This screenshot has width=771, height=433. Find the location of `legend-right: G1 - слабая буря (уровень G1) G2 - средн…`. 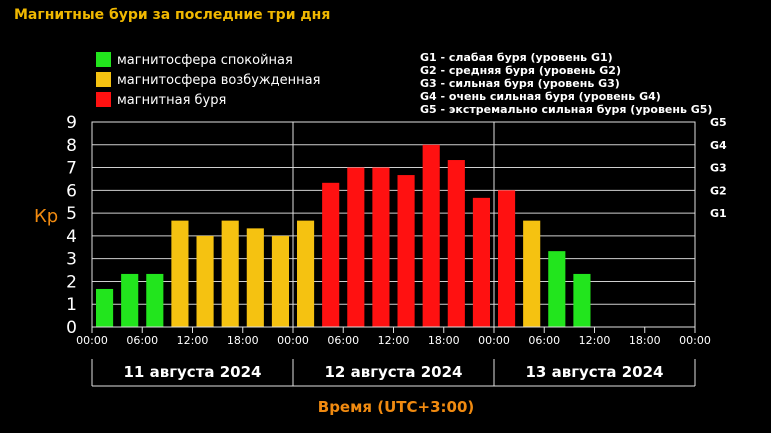

legend-right: G1 - слабая буря (уровень G1) G2 - средн… is located at coordinates (566, 83).